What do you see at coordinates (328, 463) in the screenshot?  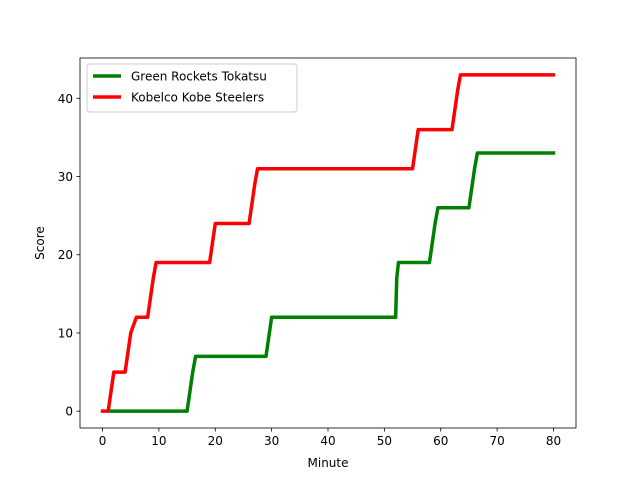 I see `x-axis-label: Minute` at bounding box center [328, 463].